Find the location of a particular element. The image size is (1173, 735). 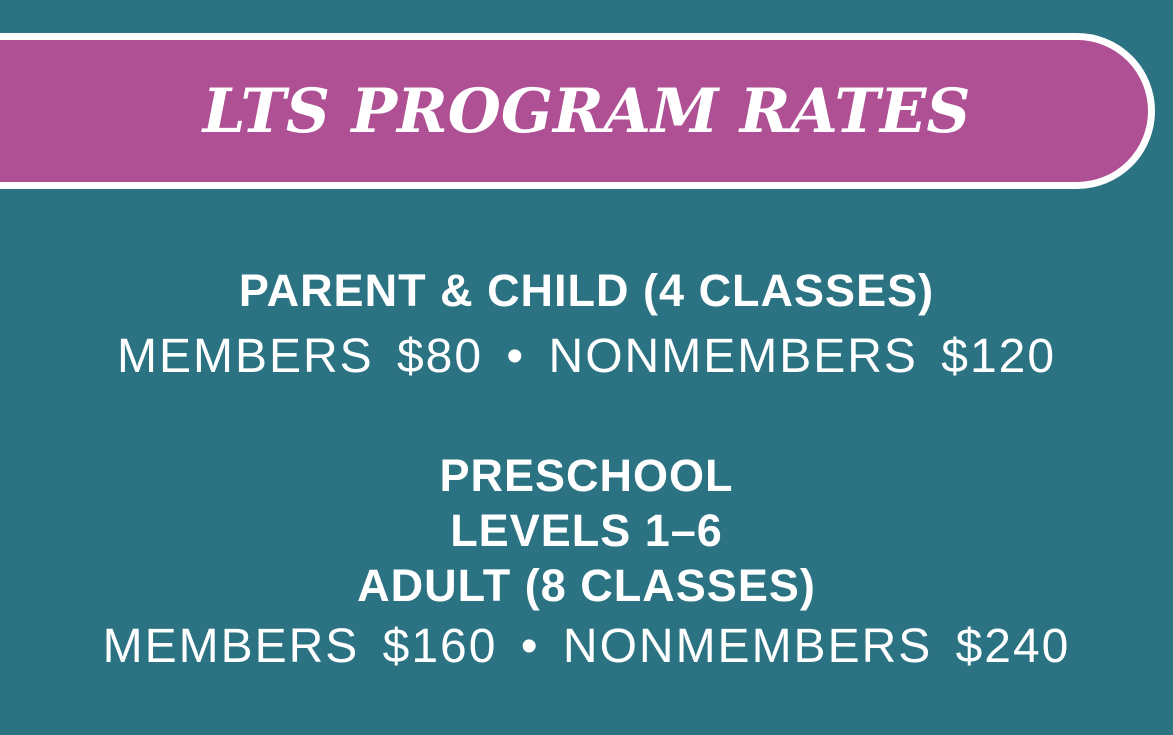

heading-line: PARENT & CHILD (4 CLASSES) is located at coordinates (586, 290).